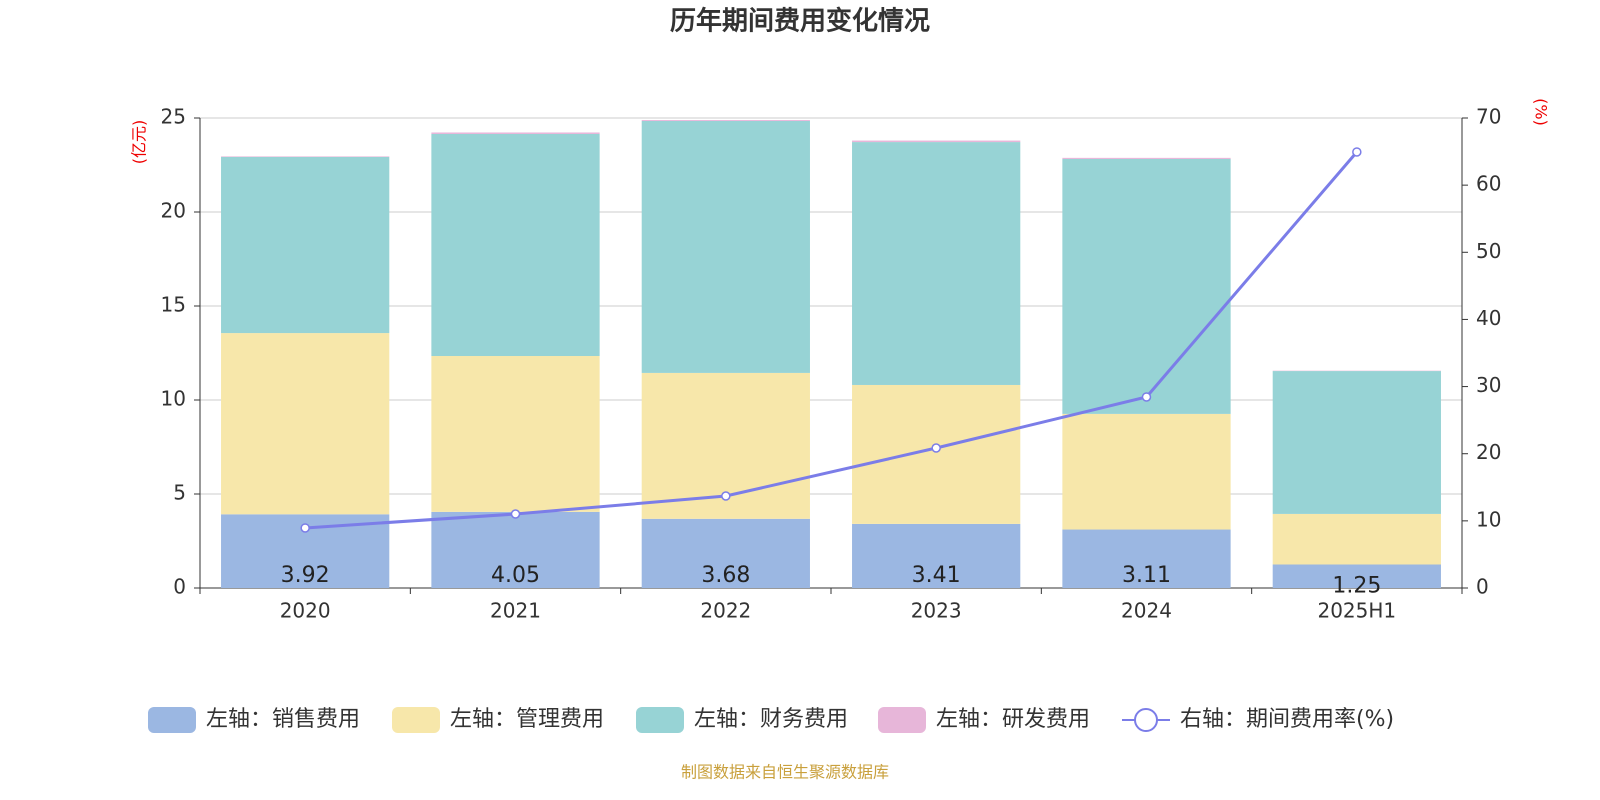 The width and height of the screenshot is (1600, 800). I want to click on data-label: 3.11, so click(1146, 575).